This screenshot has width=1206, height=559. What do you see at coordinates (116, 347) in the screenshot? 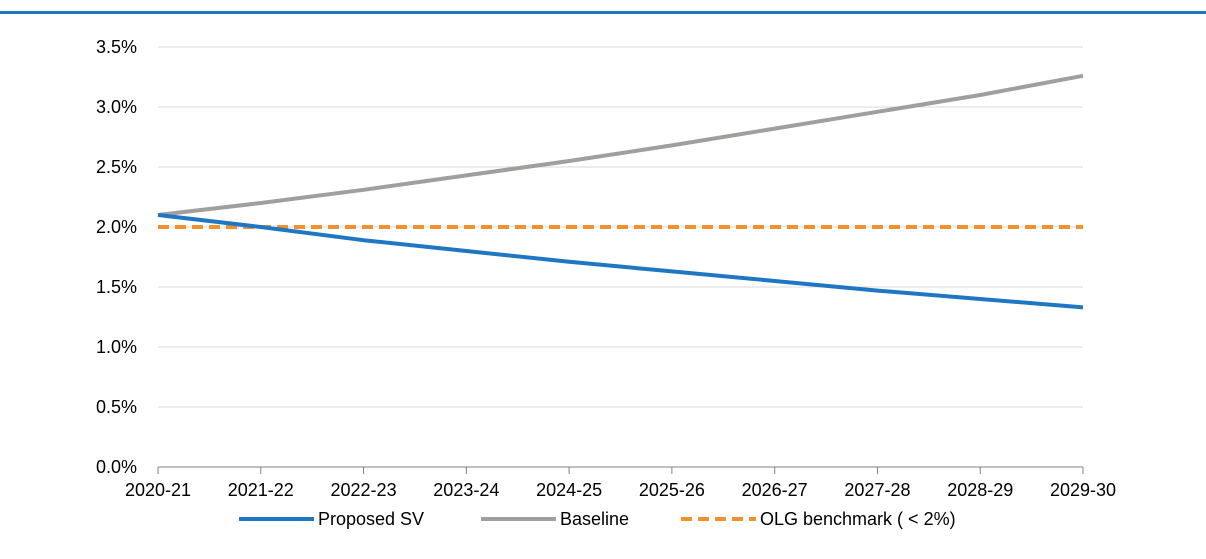
I see `y-tick-label: 1.0%` at bounding box center [116, 347].